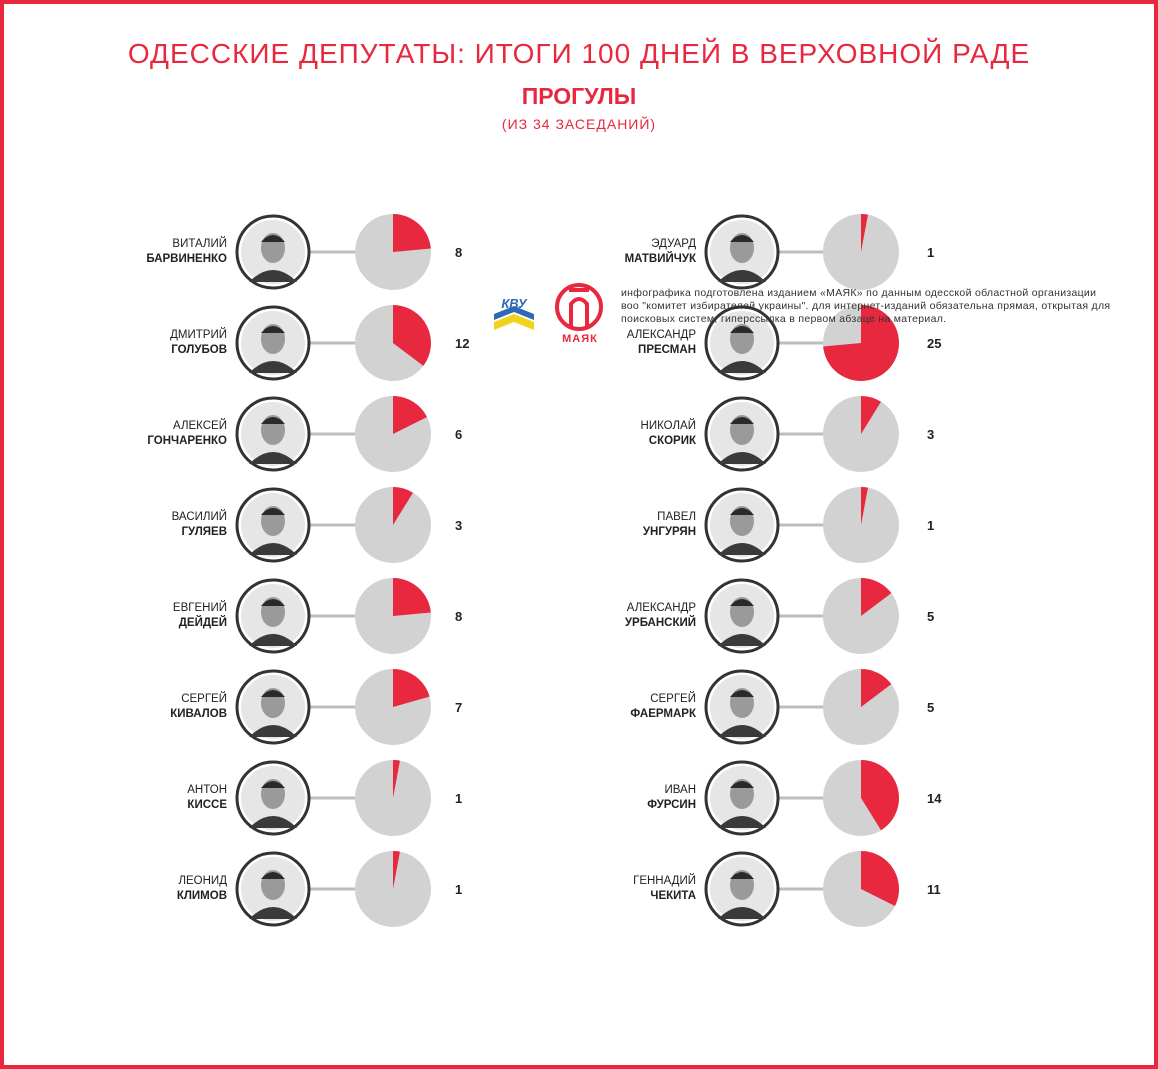 This screenshot has height=1069, width=1158. I want to click on deputy-first-name: ДМИТРИЙ, so click(198, 334).